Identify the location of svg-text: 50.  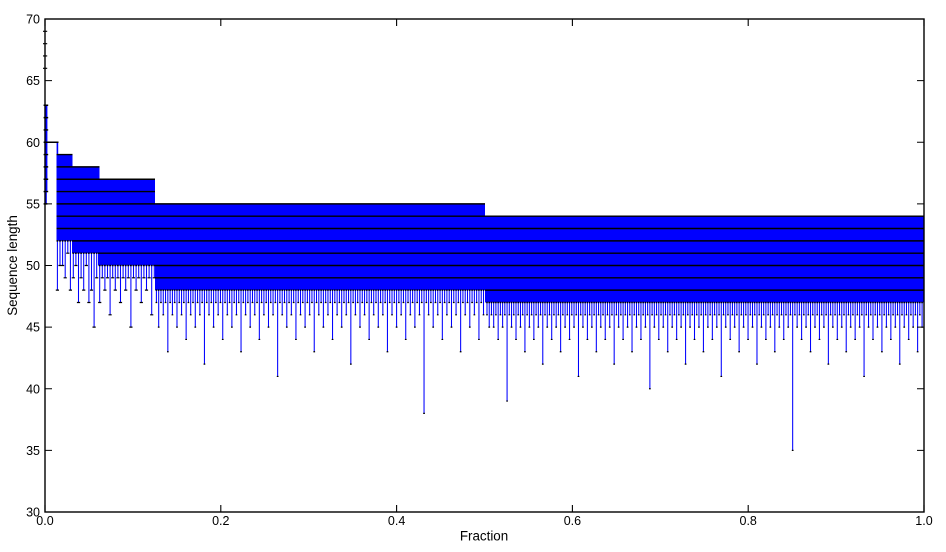
(33, 266).